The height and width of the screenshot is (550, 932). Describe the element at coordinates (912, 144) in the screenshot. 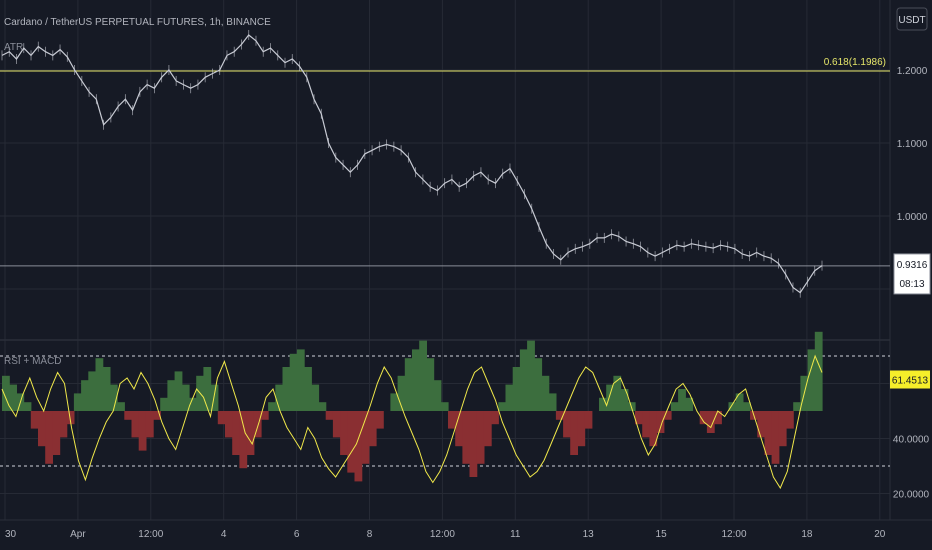

I see `price-tick-label: 1.1000` at that location.